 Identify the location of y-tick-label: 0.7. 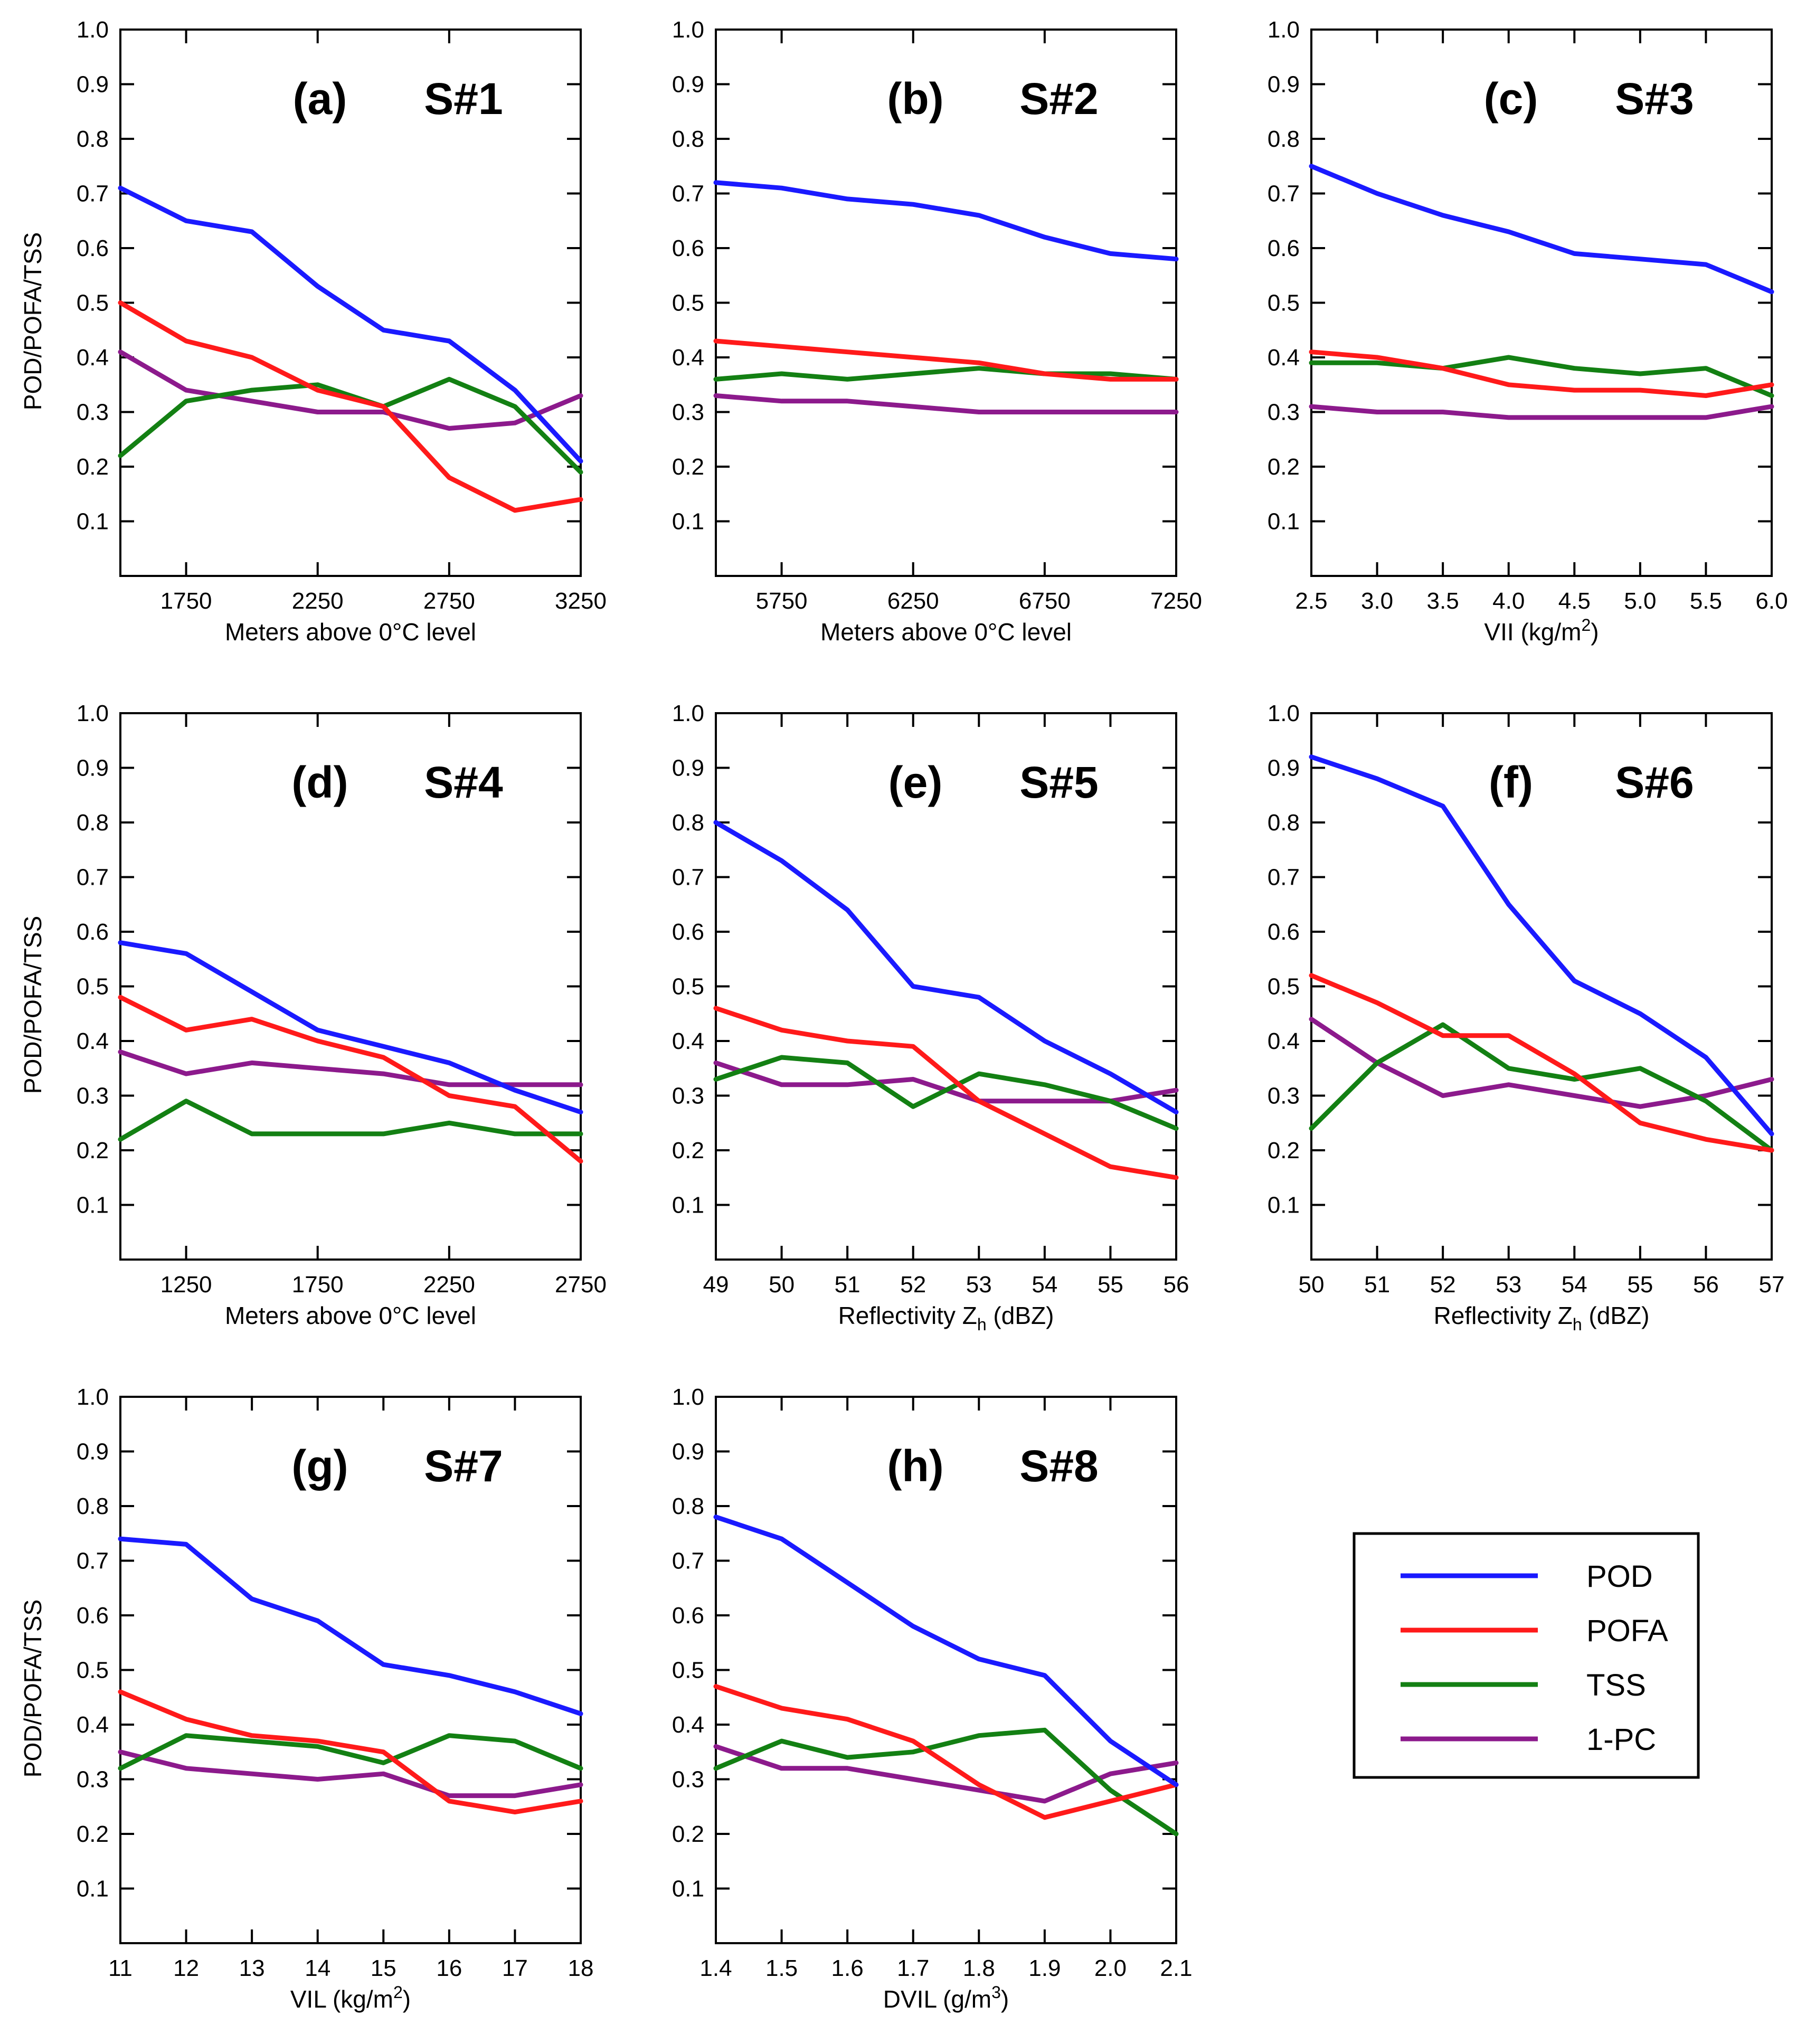
(93, 1561).